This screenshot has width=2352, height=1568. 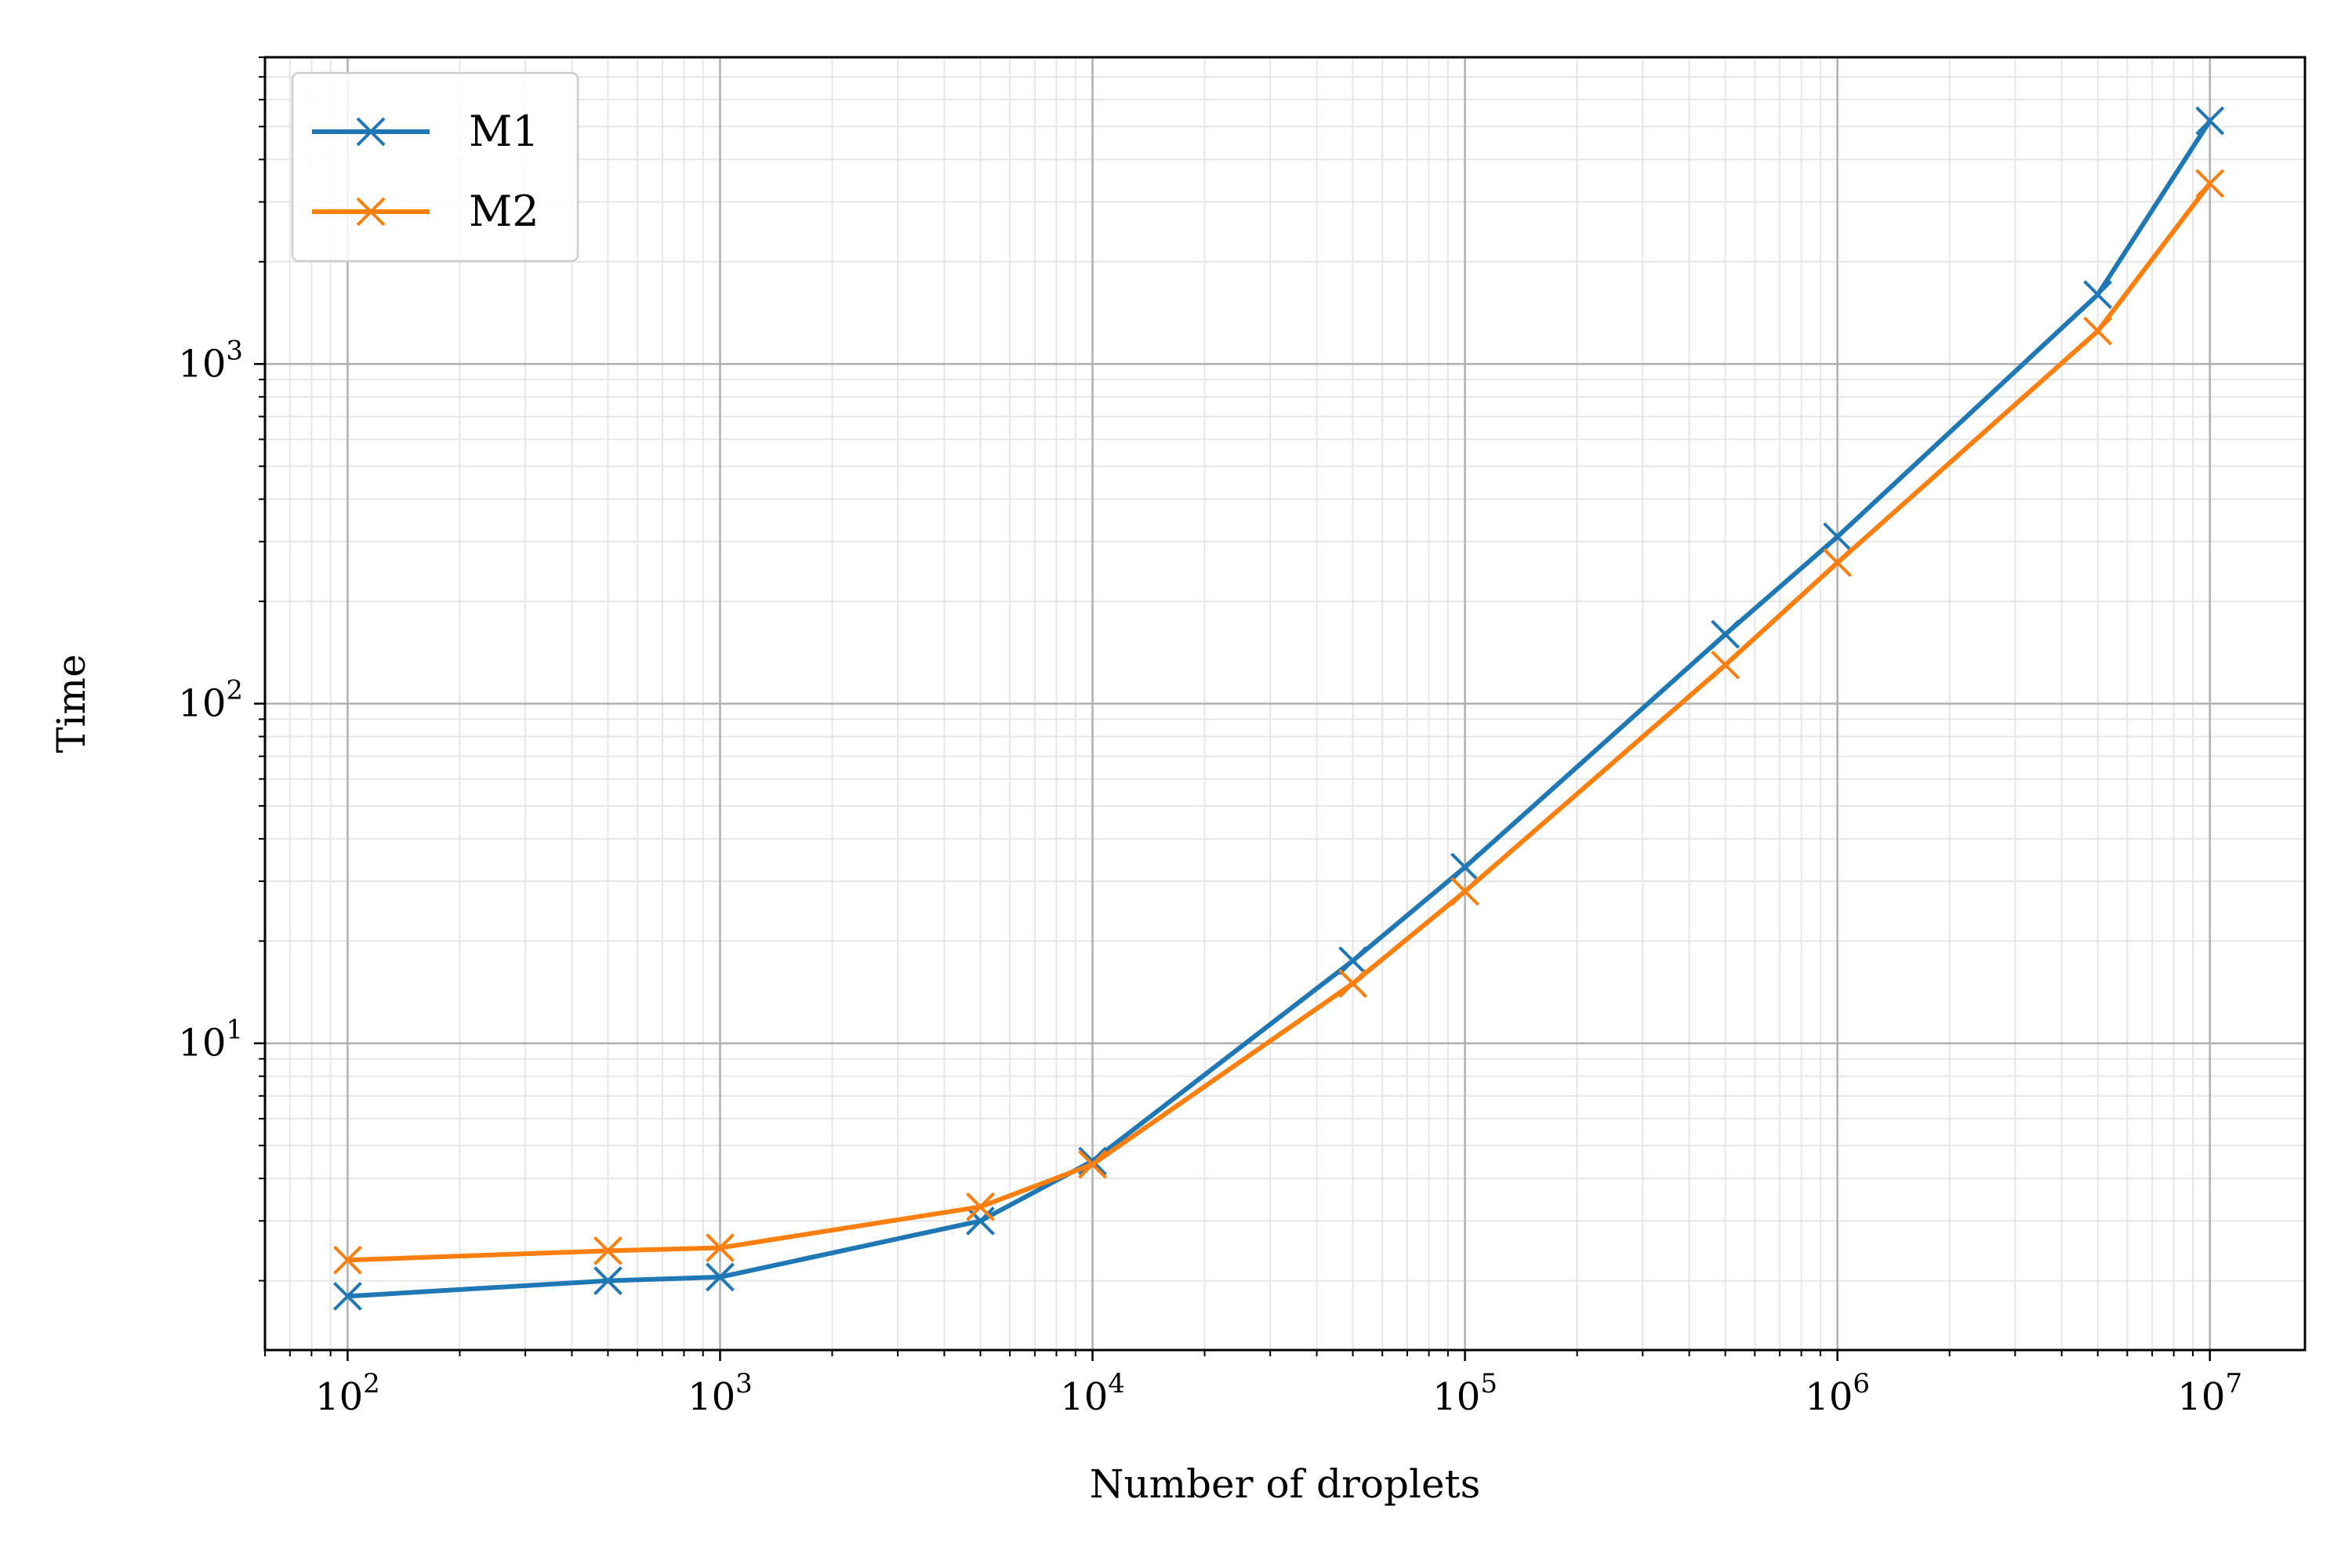 I want to click on legend-item-M2: M2, so click(x=425, y=211).